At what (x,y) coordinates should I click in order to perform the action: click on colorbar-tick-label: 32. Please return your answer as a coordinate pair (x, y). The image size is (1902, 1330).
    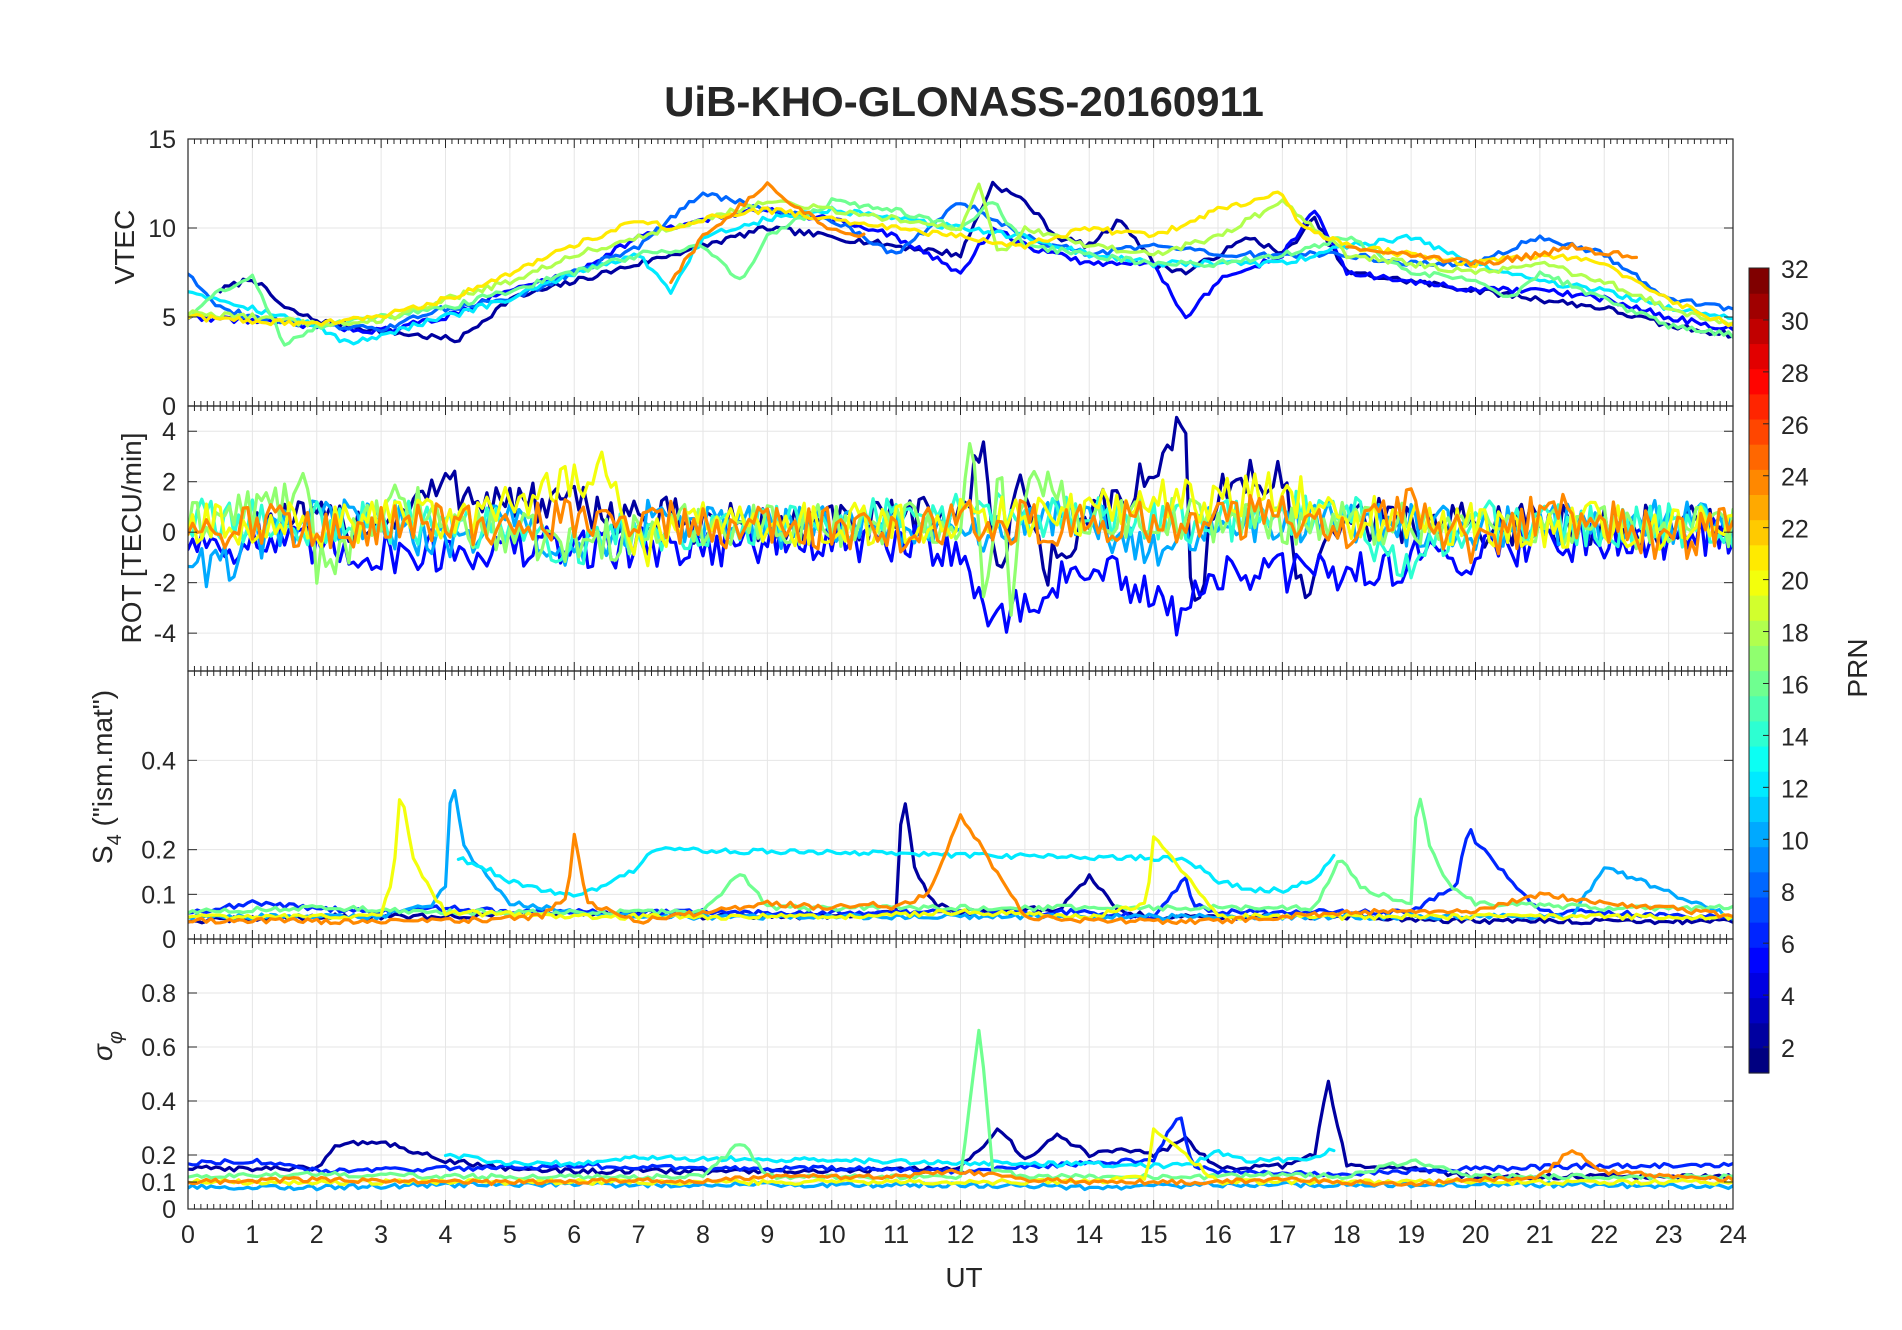
    Looking at the image, I should click on (1795, 270).